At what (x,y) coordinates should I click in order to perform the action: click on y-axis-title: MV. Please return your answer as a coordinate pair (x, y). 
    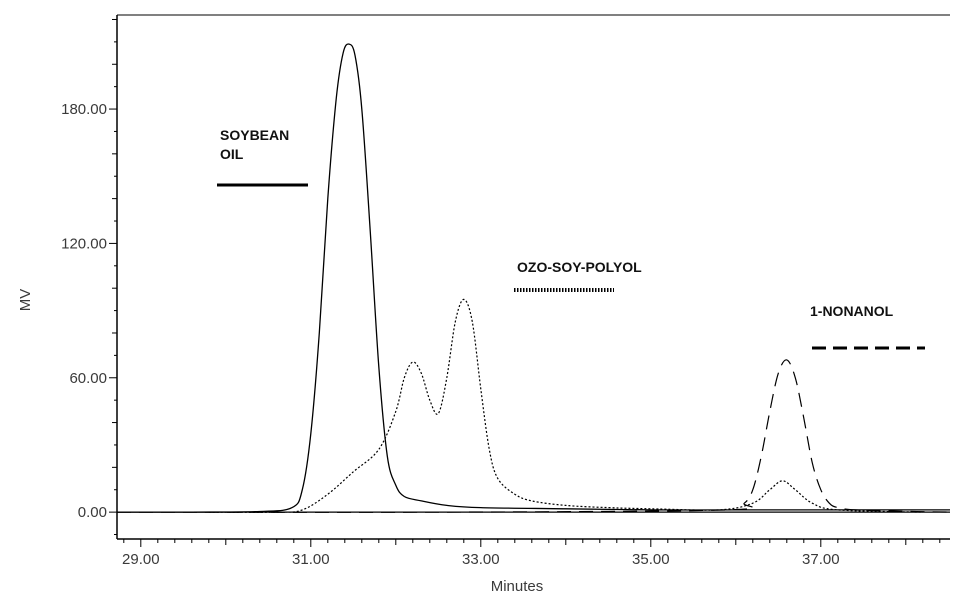
    Looking at the image, I should click on (25, 300).